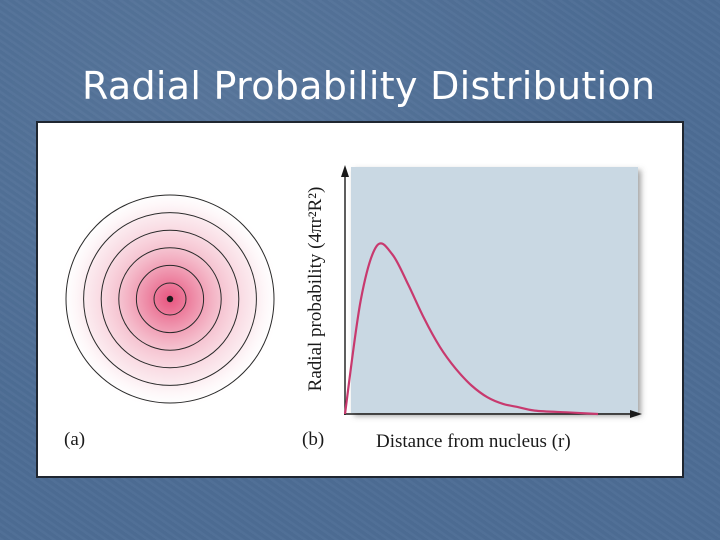 The image size is (720, 540). Describe the element at coordinates (345, 290) in the screenshot. I see `y-axis` at that location.